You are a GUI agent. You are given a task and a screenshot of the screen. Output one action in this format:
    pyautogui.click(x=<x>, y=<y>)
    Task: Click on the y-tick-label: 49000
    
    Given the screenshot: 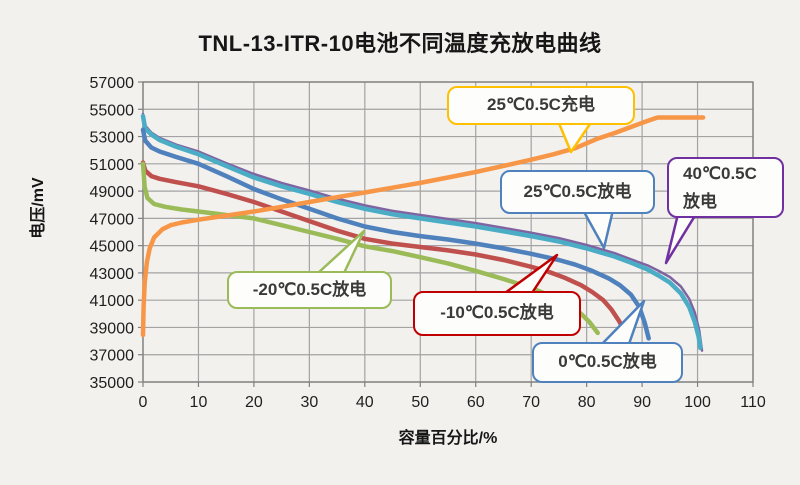 What is the action you would take?
    pyautogui.click(x=112, y=192)
    